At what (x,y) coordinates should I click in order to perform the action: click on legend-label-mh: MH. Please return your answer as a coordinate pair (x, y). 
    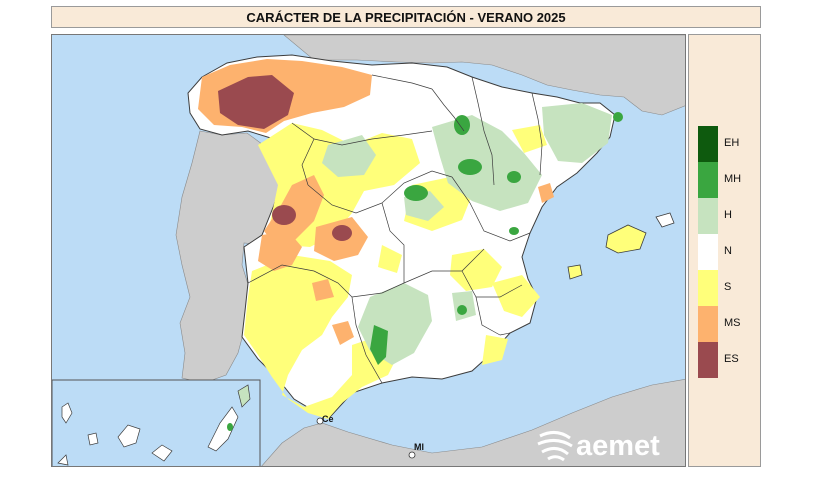
    Looking at the image, I should click on (733, 179).